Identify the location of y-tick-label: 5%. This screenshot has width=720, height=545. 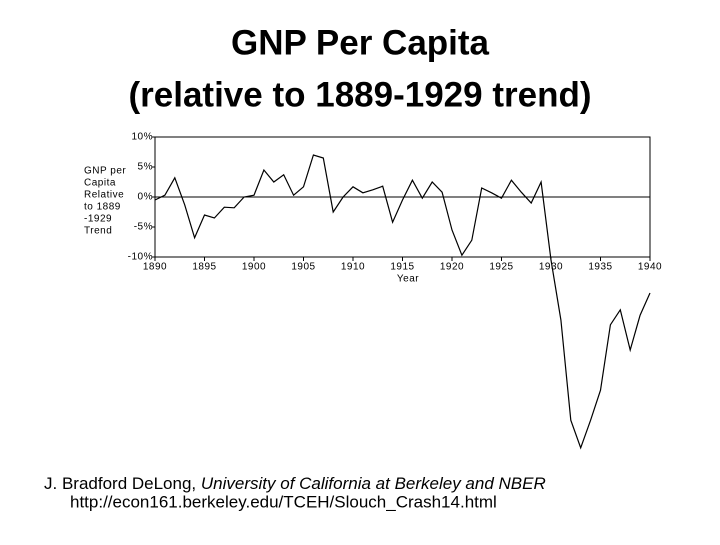
(145, 167).